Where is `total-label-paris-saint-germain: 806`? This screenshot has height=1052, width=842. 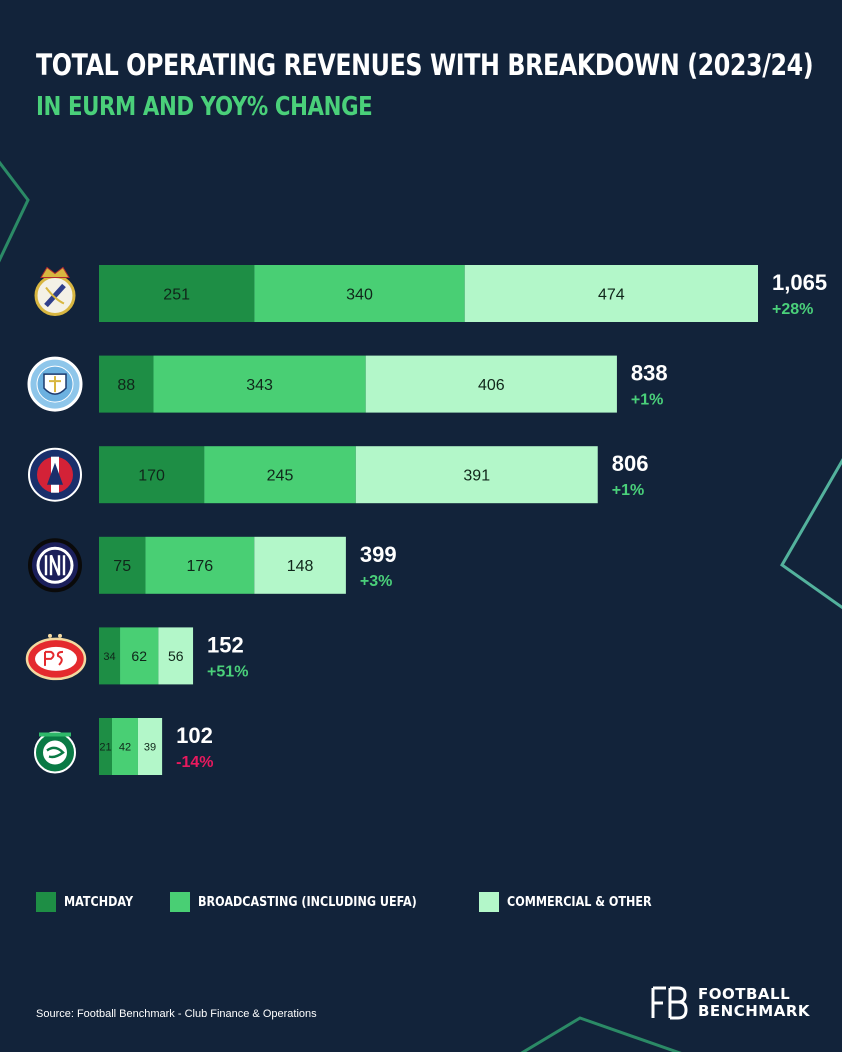
total-label-paris-saint-germain: 806 is located at coordinates (630, 463).